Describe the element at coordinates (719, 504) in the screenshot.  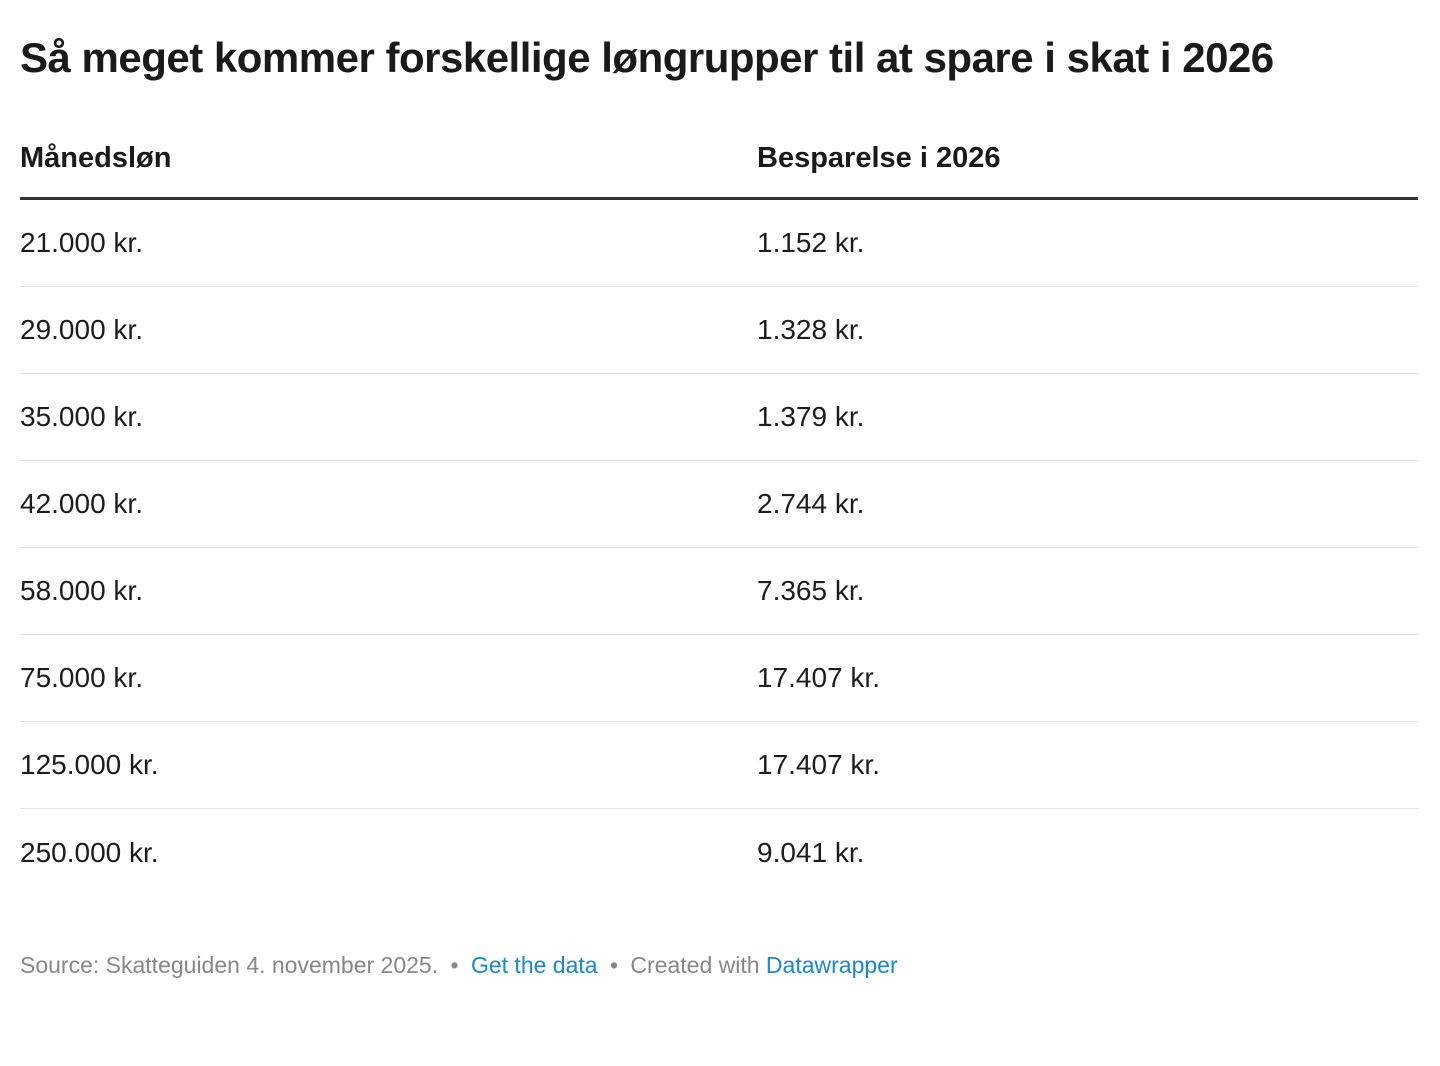
I see `table-row: 42.000 kr. 2.744 kr.` at that location.